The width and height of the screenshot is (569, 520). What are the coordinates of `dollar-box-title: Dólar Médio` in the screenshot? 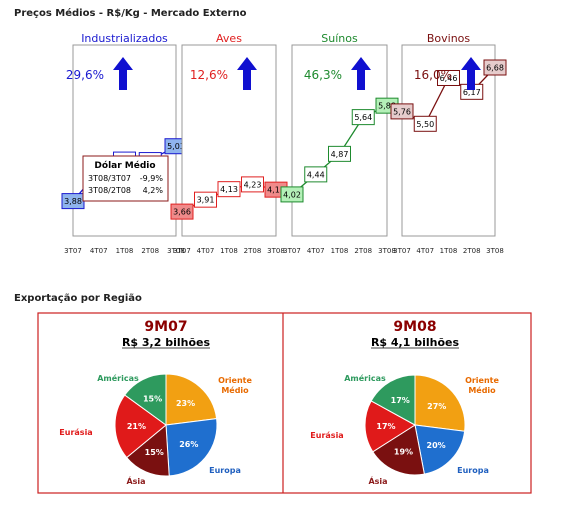 It's located at (124, 165).